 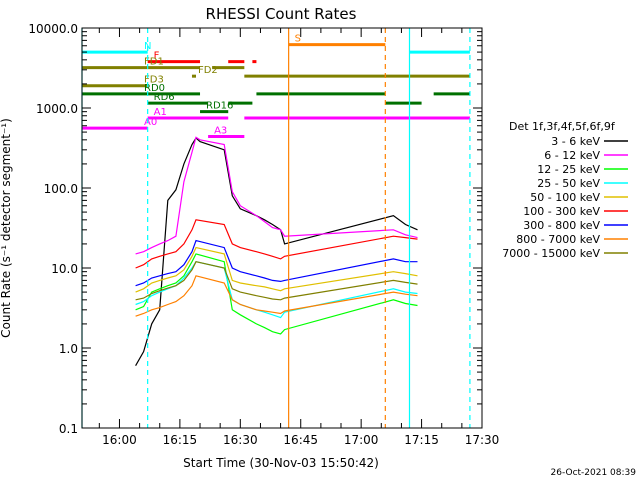 What do you see at coordinates (361, 440) in the screenshot?
I see `x-tick-label: 17:00` at bounding box center [361, 440].